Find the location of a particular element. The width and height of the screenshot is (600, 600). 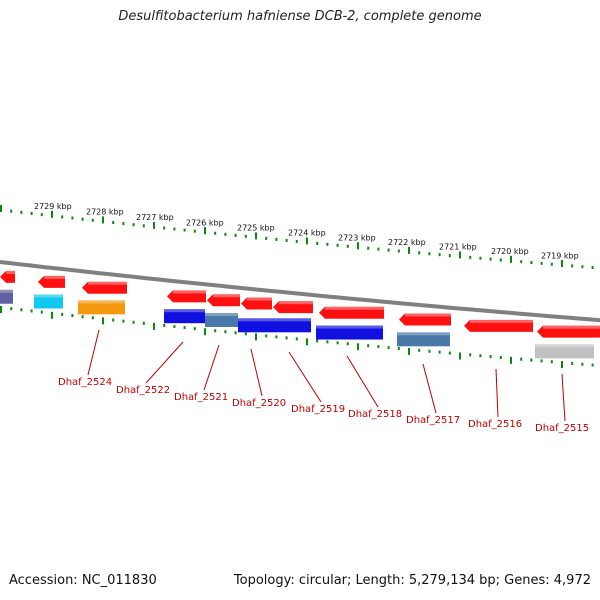

gene-label: Dhaf_2518 is located at coordinates (375, 414).